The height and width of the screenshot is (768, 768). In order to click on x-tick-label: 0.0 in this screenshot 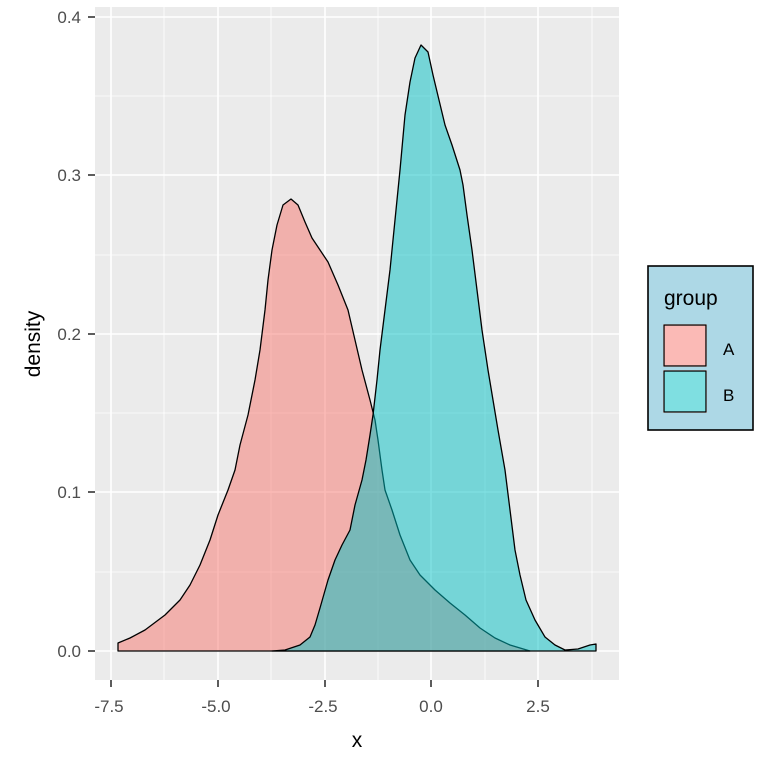, I will do `click(431, 706)`.